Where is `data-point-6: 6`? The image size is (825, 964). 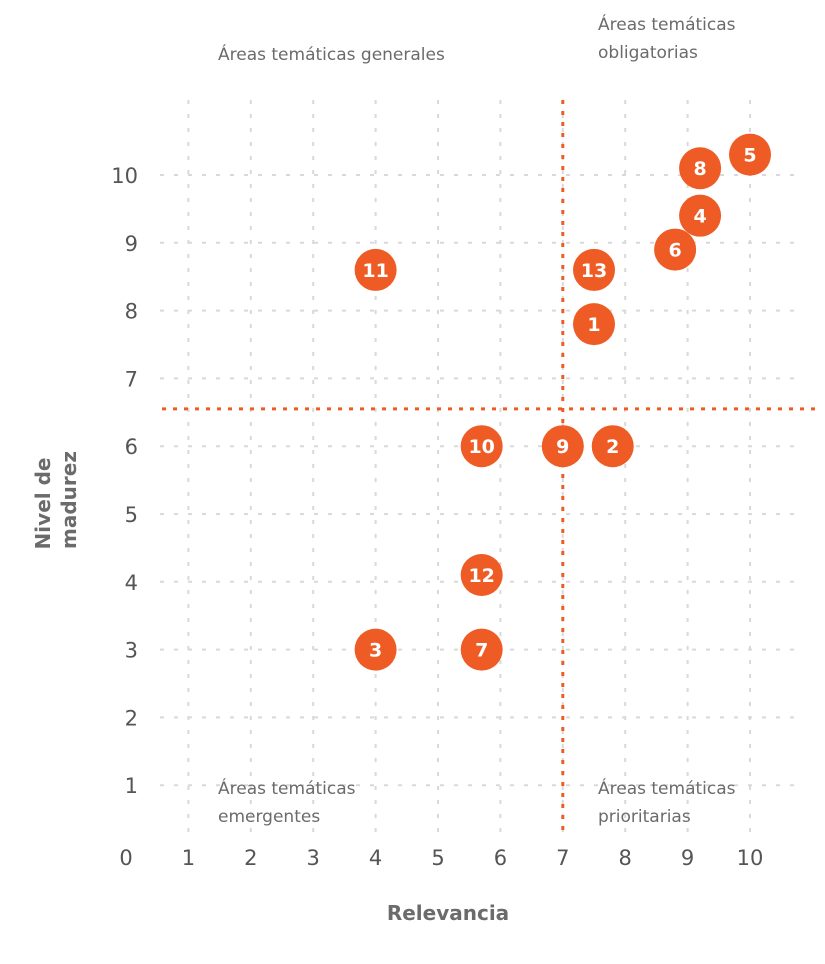 data-point-6: 6 is located at coordinates (675, 249).